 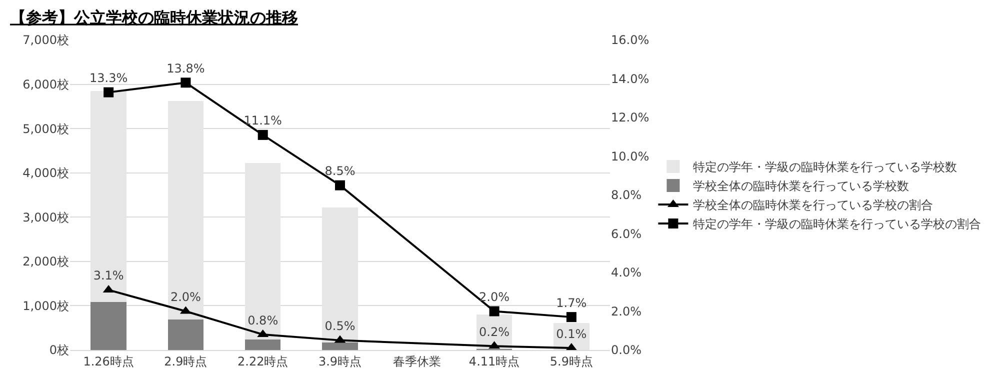 I want to click on x-tick-label: 5.9時点, so click(x=571, y=361).